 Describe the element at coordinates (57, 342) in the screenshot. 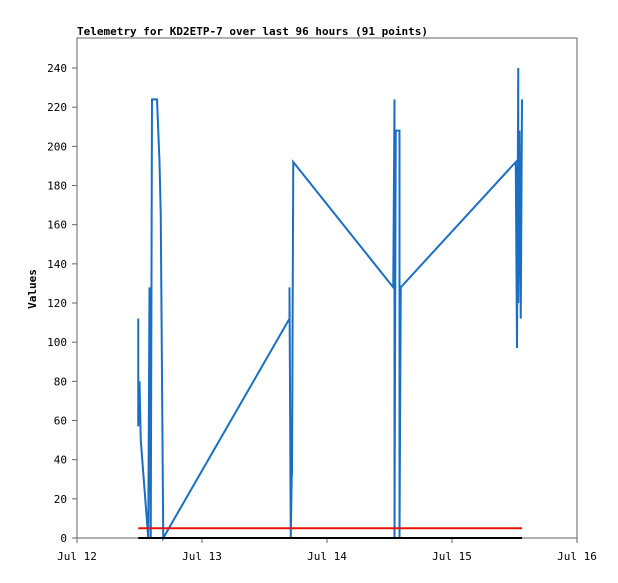

I see `y-tick-label: 100` at that location.